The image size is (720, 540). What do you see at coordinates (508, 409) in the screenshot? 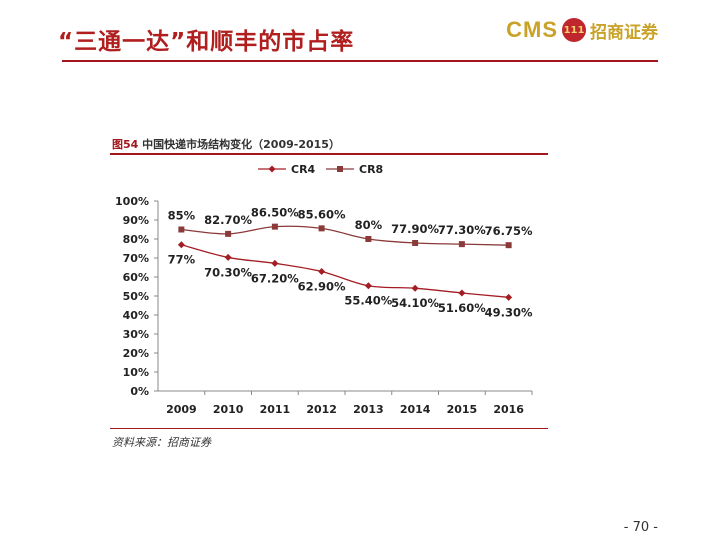
I see `x-tick-label: 2016` at bounding box center [508, 409].